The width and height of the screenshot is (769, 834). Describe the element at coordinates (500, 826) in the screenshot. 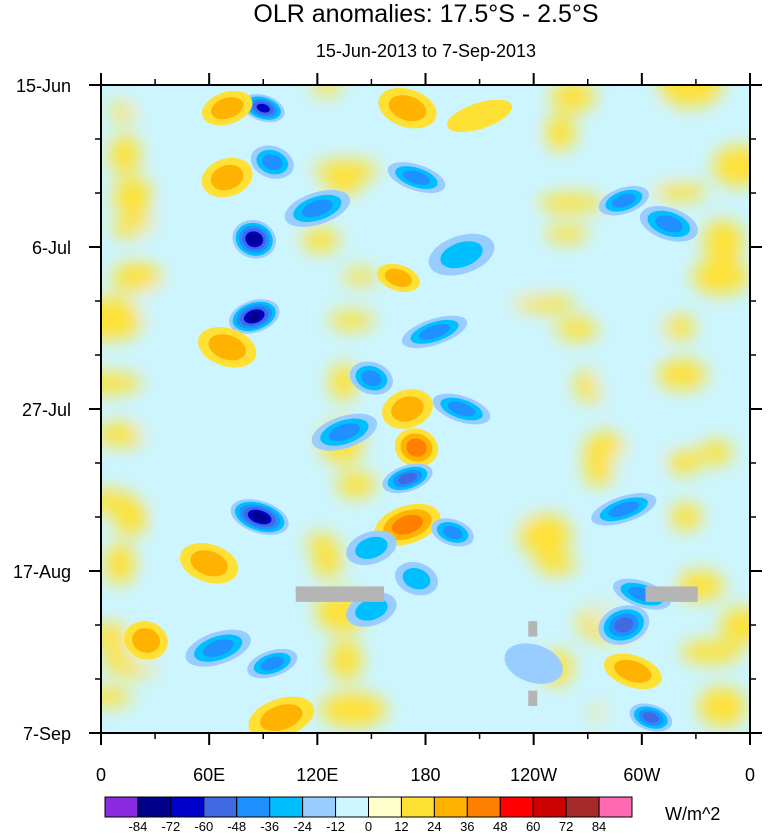

I see `colorbar-label: 48` at that location.